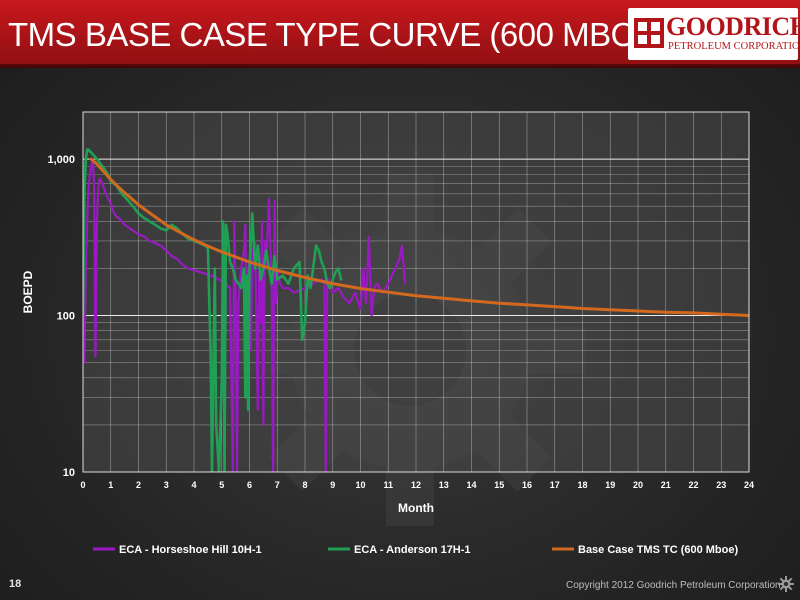 This screenshot has height=600, width=800. Describe the element at coordinates (649, 33) in the screenshot. I see `goodrich-logo-mark-icon` at that location.